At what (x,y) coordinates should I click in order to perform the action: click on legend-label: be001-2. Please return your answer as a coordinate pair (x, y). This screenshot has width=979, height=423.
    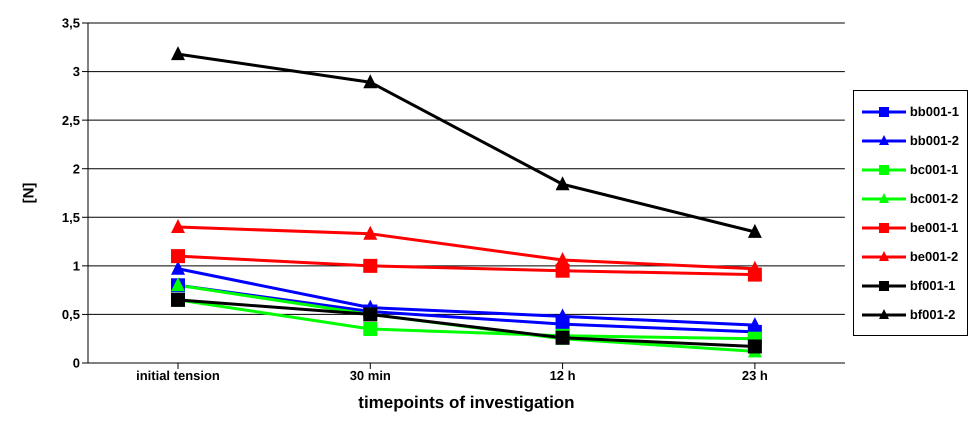
    Looking at the image, I should click on (934, 256).